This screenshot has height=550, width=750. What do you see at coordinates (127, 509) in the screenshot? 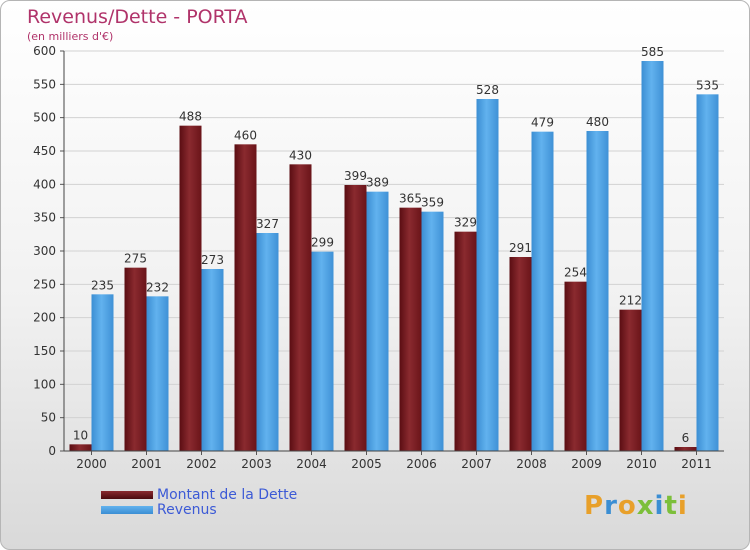
I see `legend-swatch-revenus` at bounding box center [127, 509].